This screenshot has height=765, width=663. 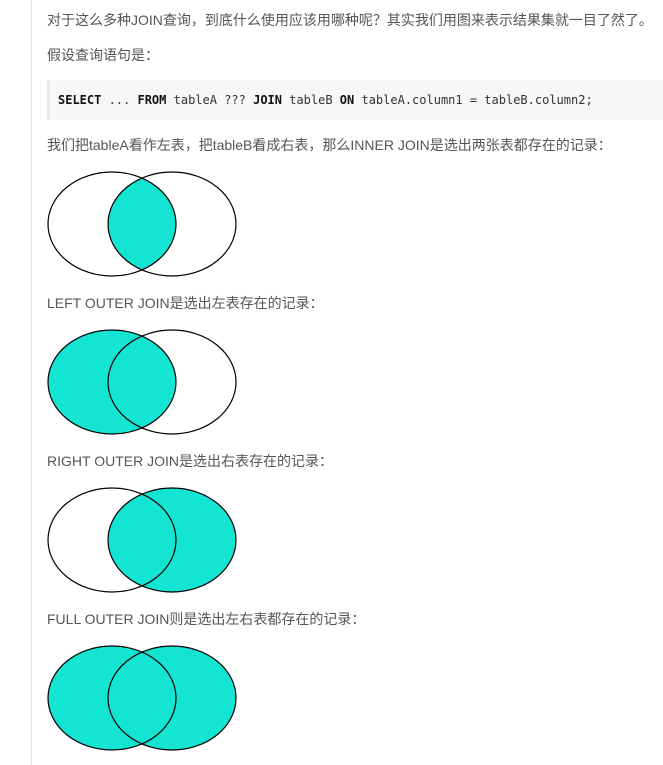 What do you see at coordinates (267, 100) in the screenshot?
I see `sql-keyword: JOIN` at bounding box center [267, 100].